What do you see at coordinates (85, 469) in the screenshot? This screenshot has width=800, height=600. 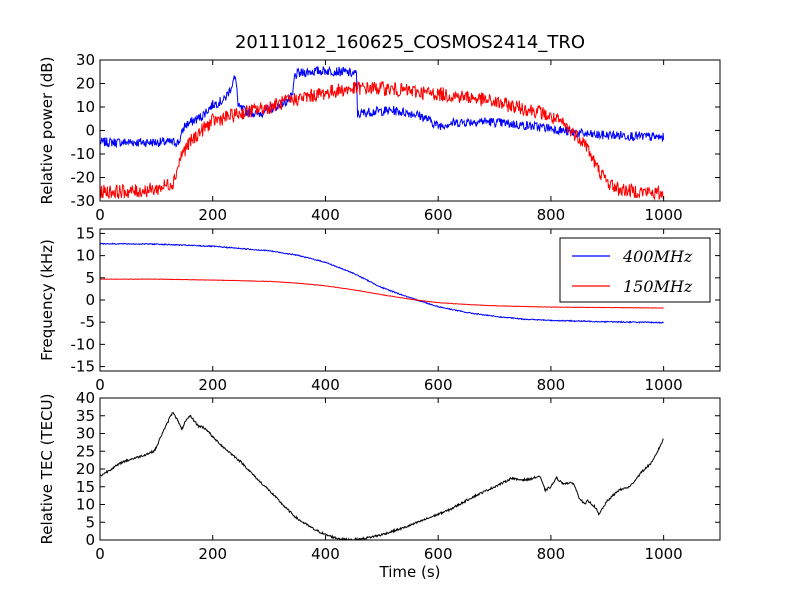 I see `tec-ytick-label: 20` at bounding box center [85, 469].